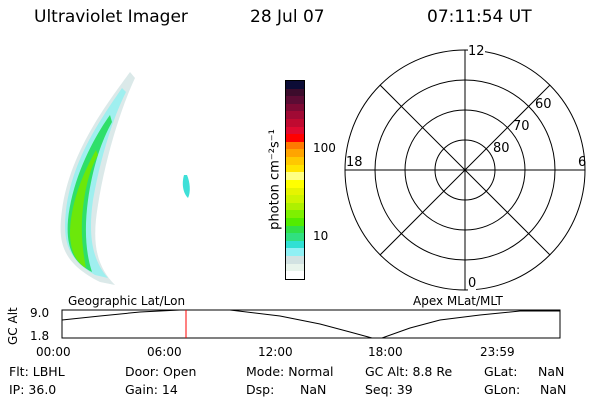  Describe the element at coordinates (582, 162) in the screenshot. I see `mlt-6: 6` at that location.